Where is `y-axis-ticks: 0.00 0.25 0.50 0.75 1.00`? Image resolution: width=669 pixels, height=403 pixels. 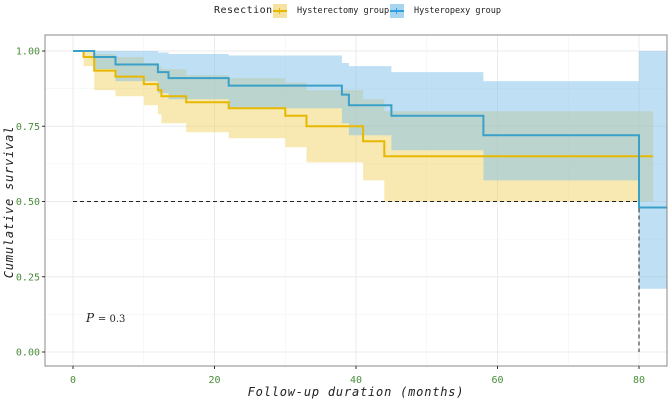
y-axis-ticks: 0.00 0.25 0.50 0.75 1.00 is located at coordinates (30, 203).